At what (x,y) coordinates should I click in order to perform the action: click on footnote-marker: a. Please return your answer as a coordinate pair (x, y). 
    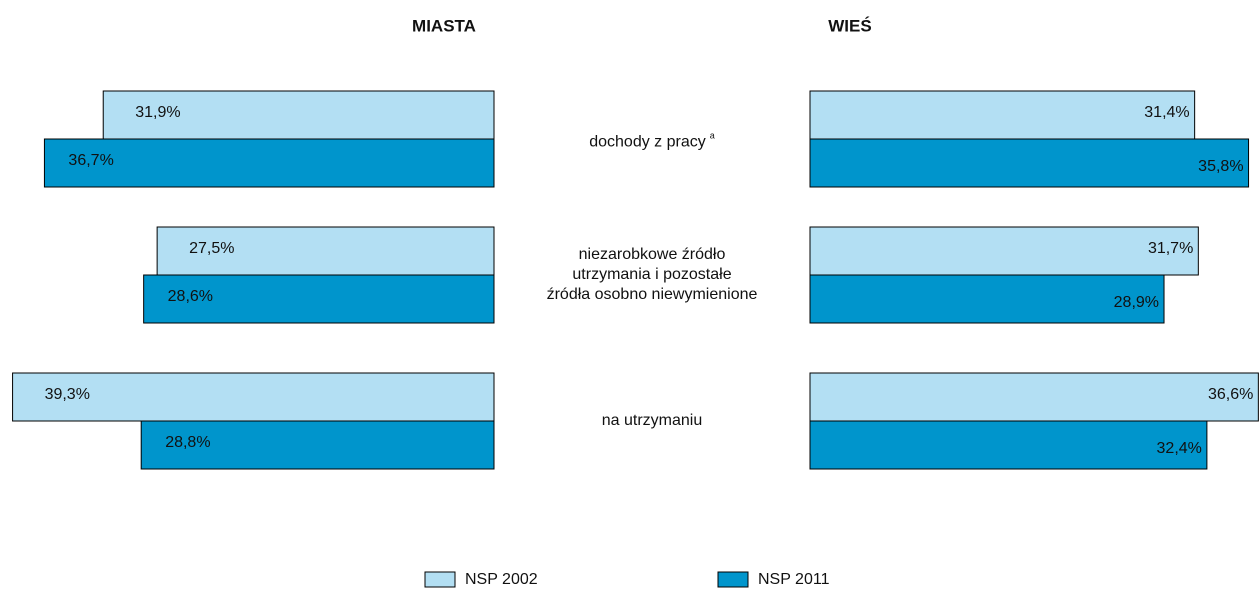
    Looking at the image, I should click on (712, 135).